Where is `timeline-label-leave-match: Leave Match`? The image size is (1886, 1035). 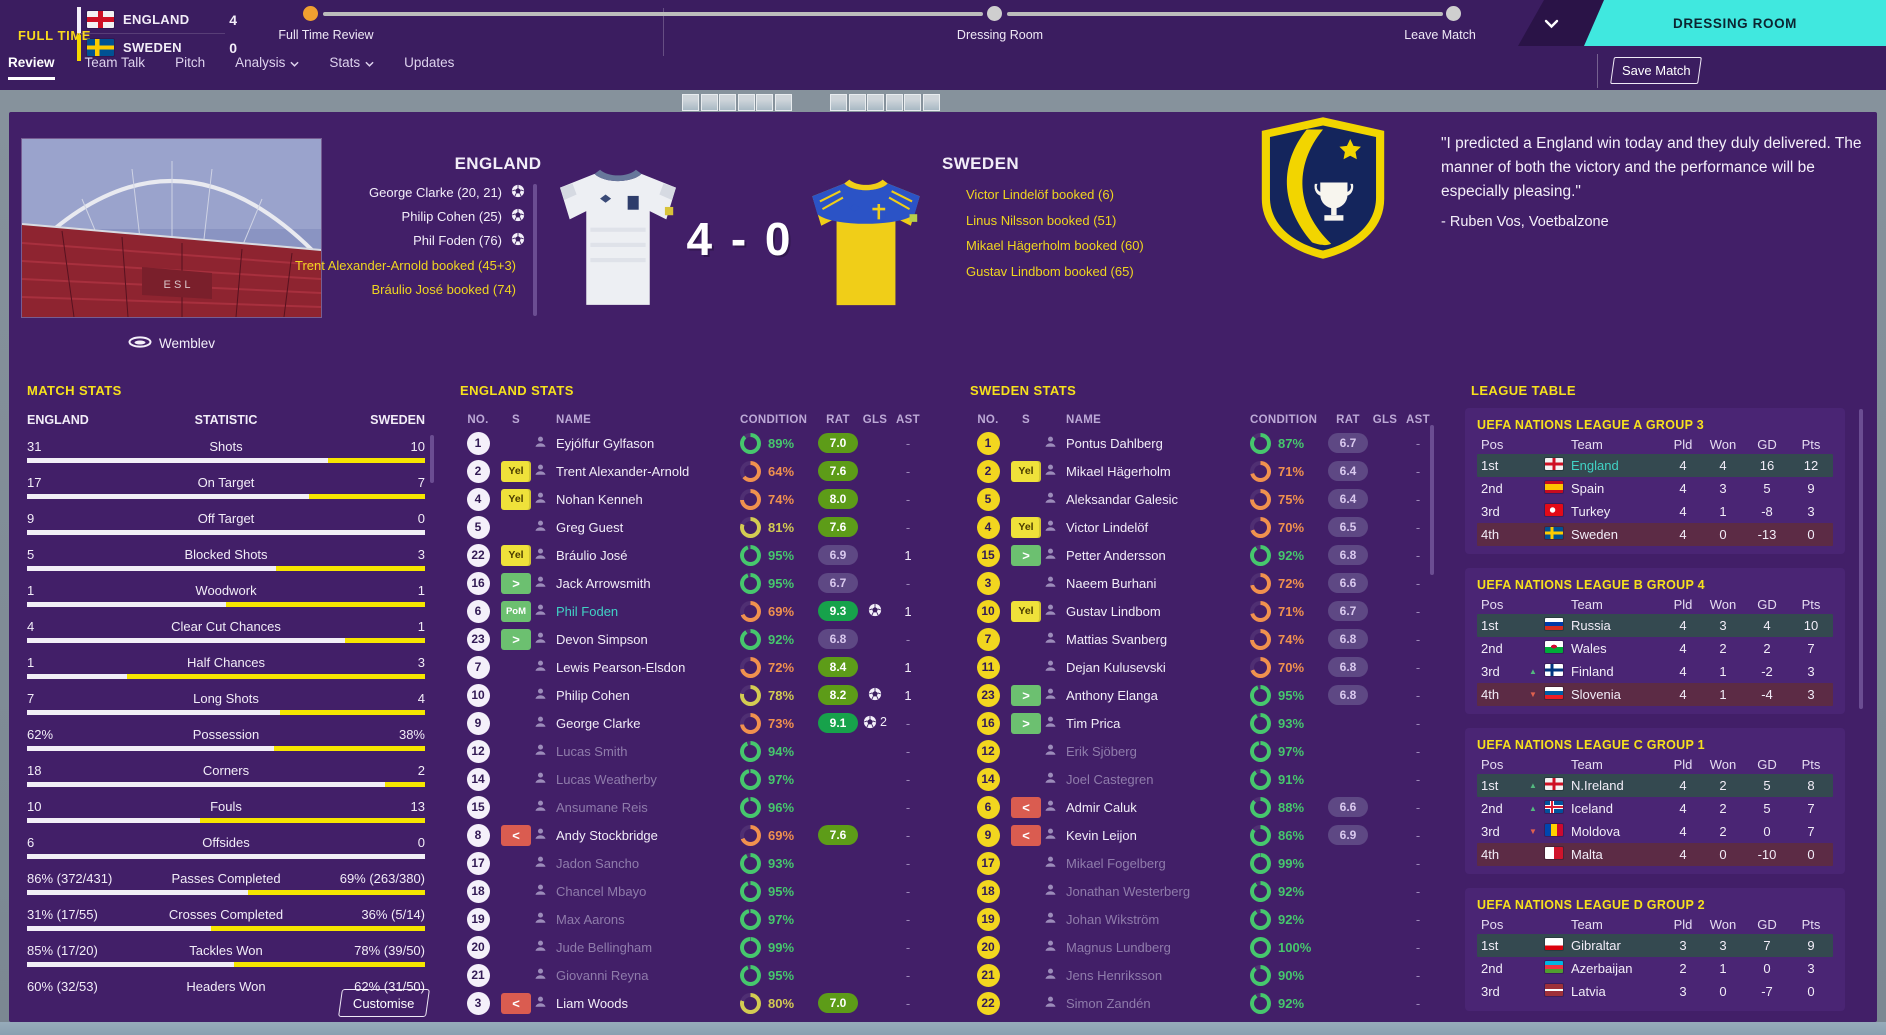 timeline-label-leave-match: Leave Match is located at coordinates (1440, 35).